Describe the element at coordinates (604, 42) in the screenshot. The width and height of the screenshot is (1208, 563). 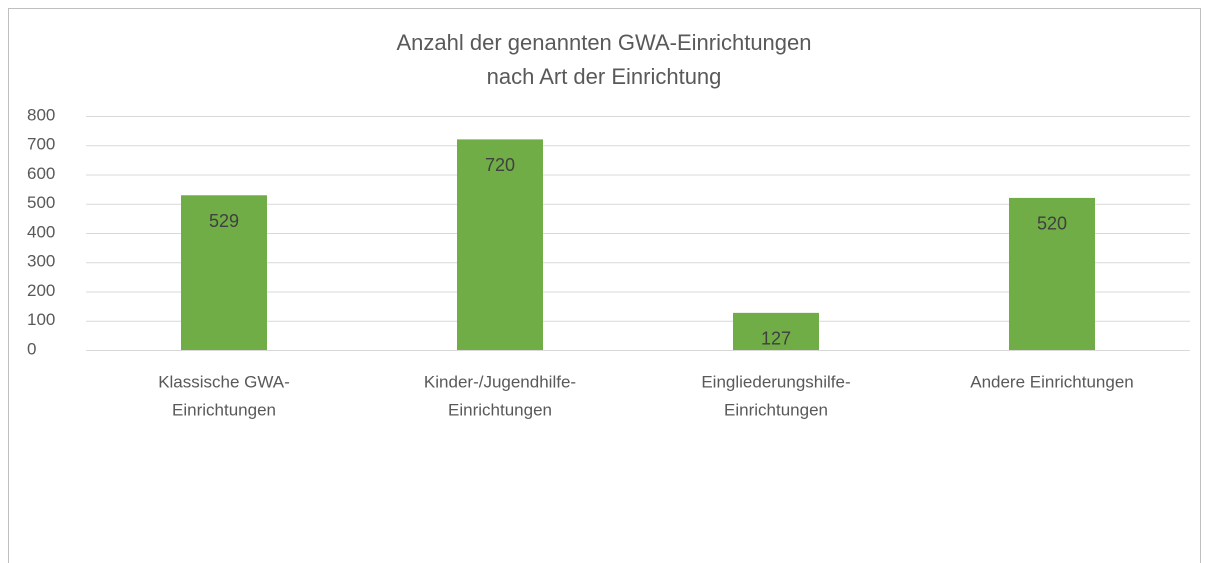
I see `chart-title: Anzahl der genannten GWA-Einrichtungen` at that location.